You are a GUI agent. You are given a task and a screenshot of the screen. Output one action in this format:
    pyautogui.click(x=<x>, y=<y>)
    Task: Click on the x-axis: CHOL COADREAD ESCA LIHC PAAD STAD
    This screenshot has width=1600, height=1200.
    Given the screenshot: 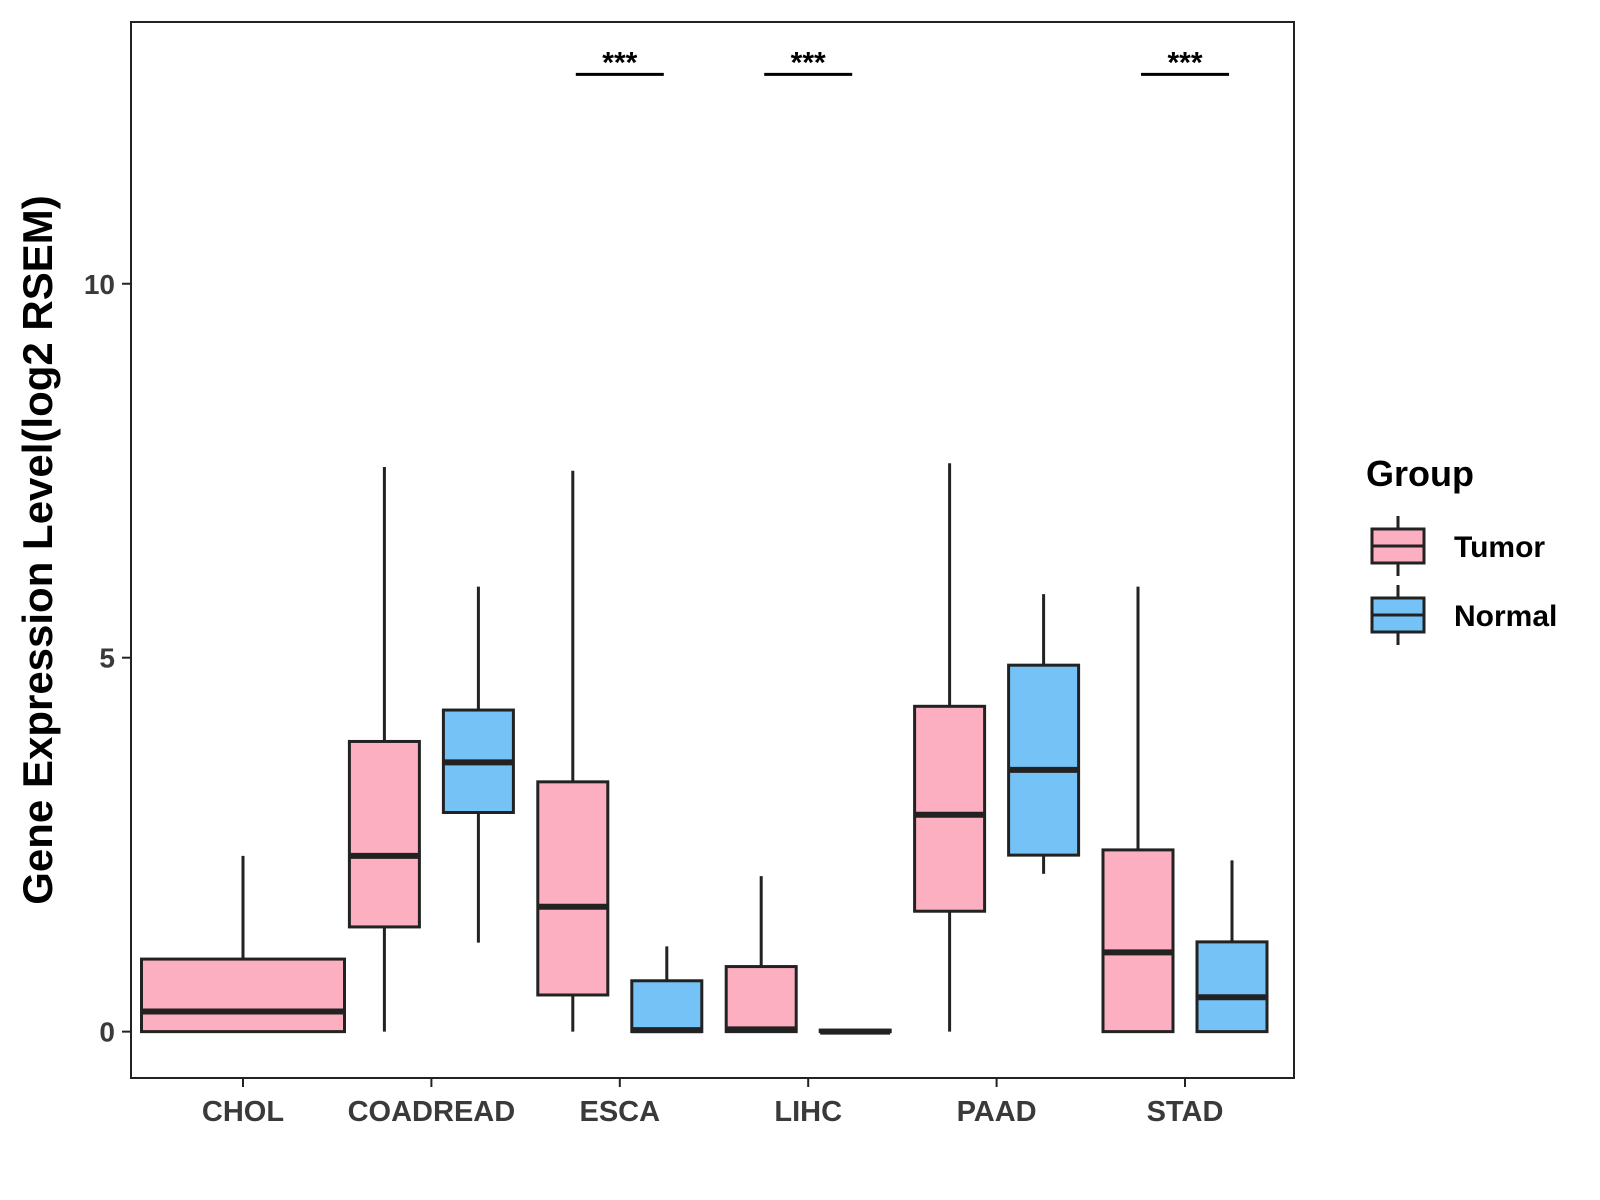 What is the action you would take?
    pyautogui.click(x=712, y=1103)
    